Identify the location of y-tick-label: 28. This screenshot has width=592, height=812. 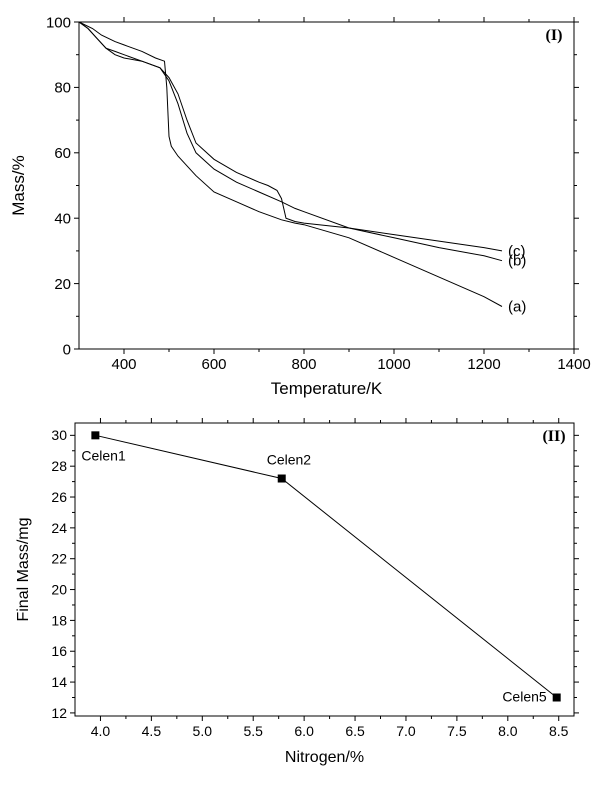
(59, 466).